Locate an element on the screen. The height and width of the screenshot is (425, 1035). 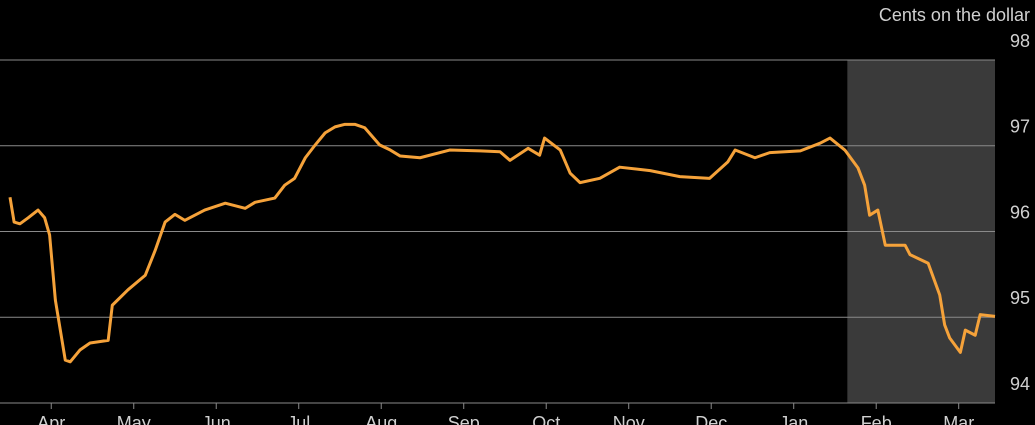
y-tick-label: 98 is located at coordinates (1020, 41).